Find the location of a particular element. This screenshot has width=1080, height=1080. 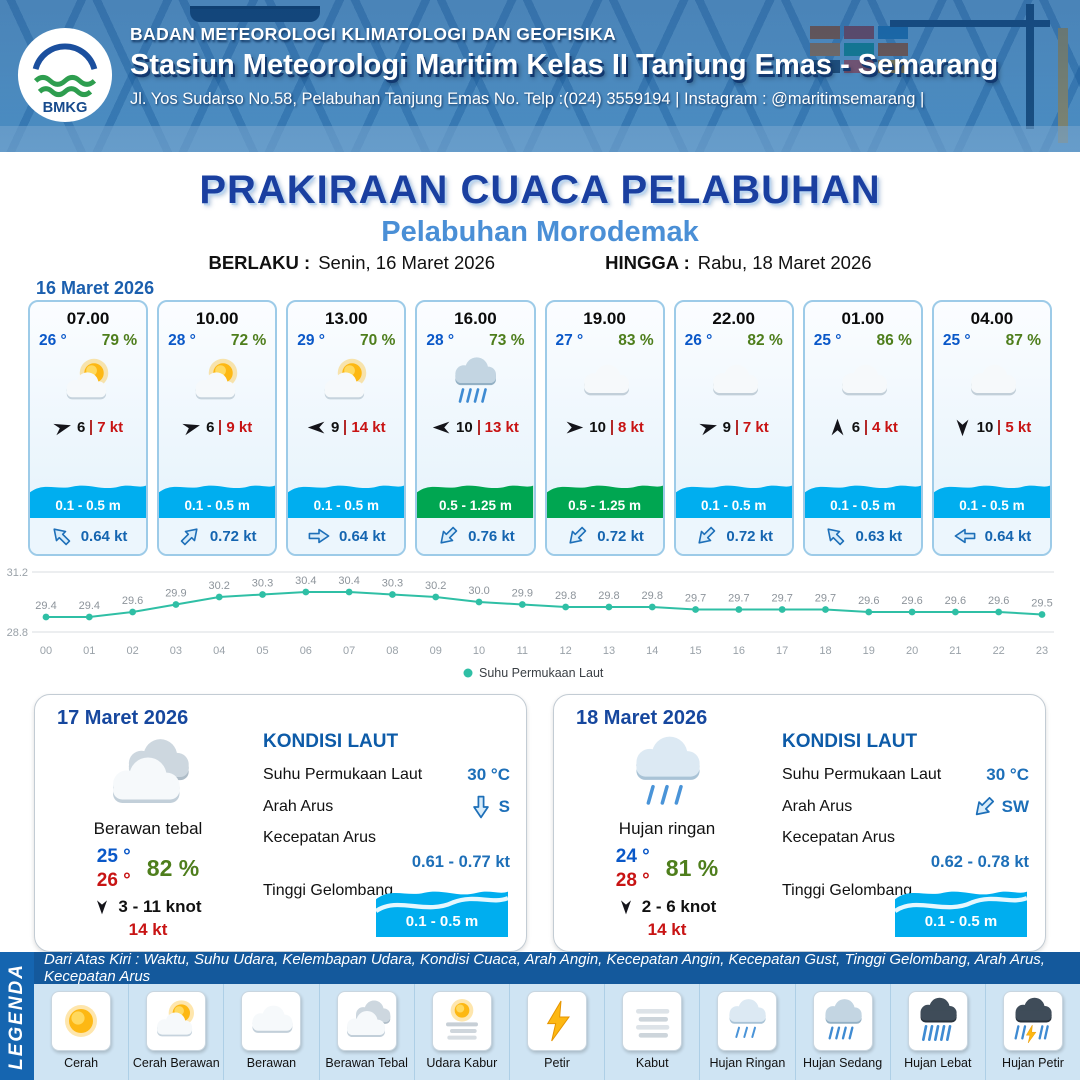

current-speed: 0.63 kt is located at coordinates (879, 536).